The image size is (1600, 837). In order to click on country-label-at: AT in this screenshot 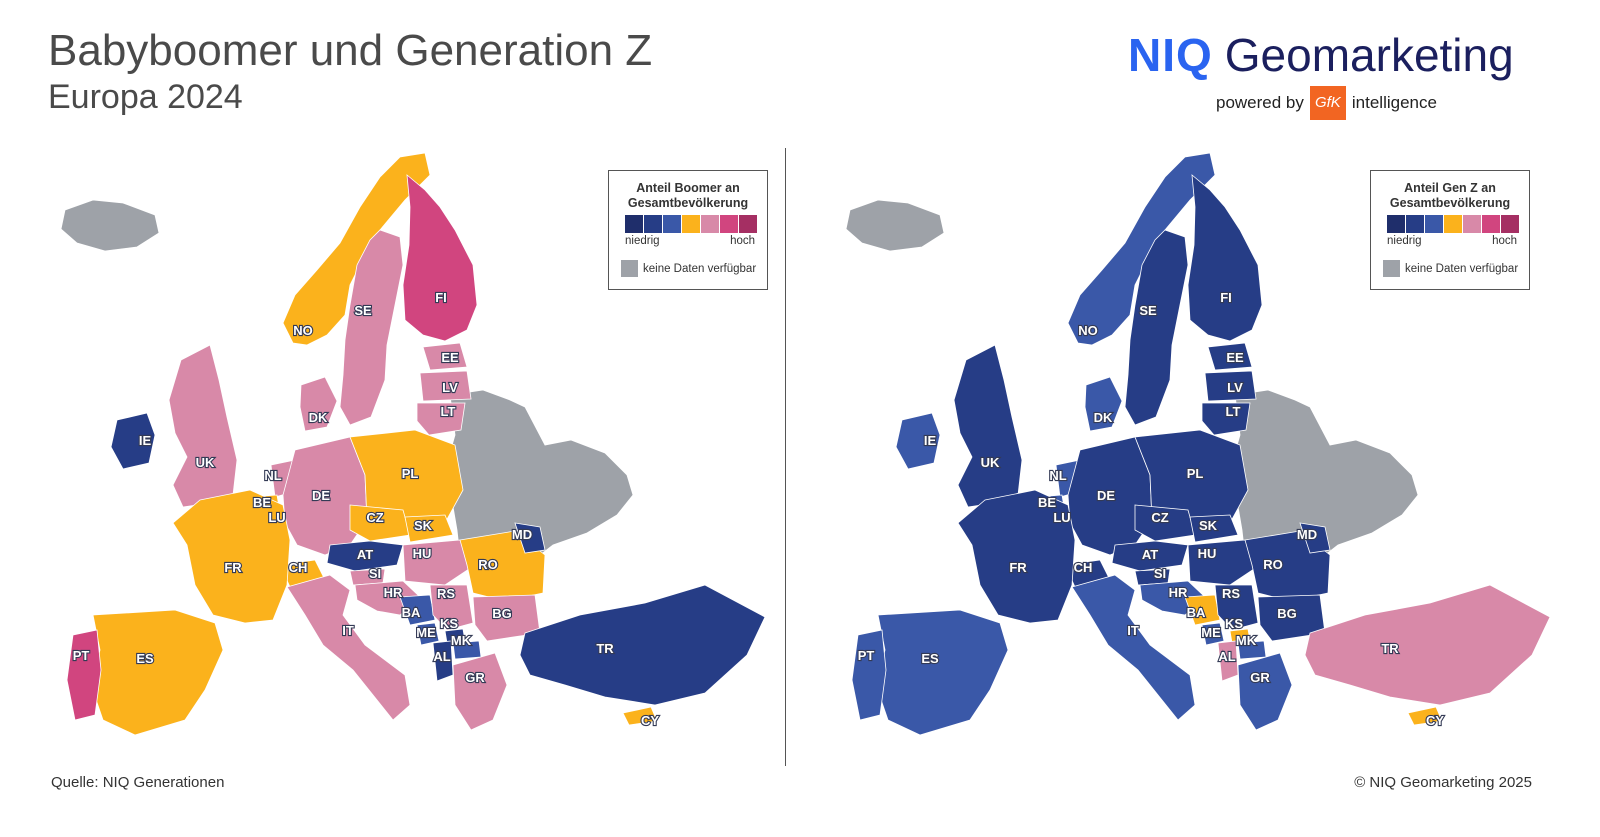, I will do `click(365, 554)`.